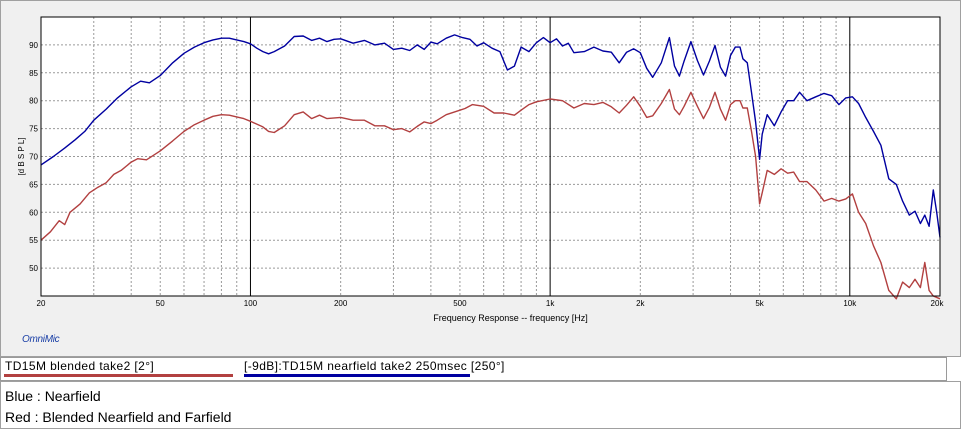 The width and height of the screenshot is (961, 429). Describe the element at coordinates (33, 268) in the screenshot. I see `y-tick-label: 50` at that location.